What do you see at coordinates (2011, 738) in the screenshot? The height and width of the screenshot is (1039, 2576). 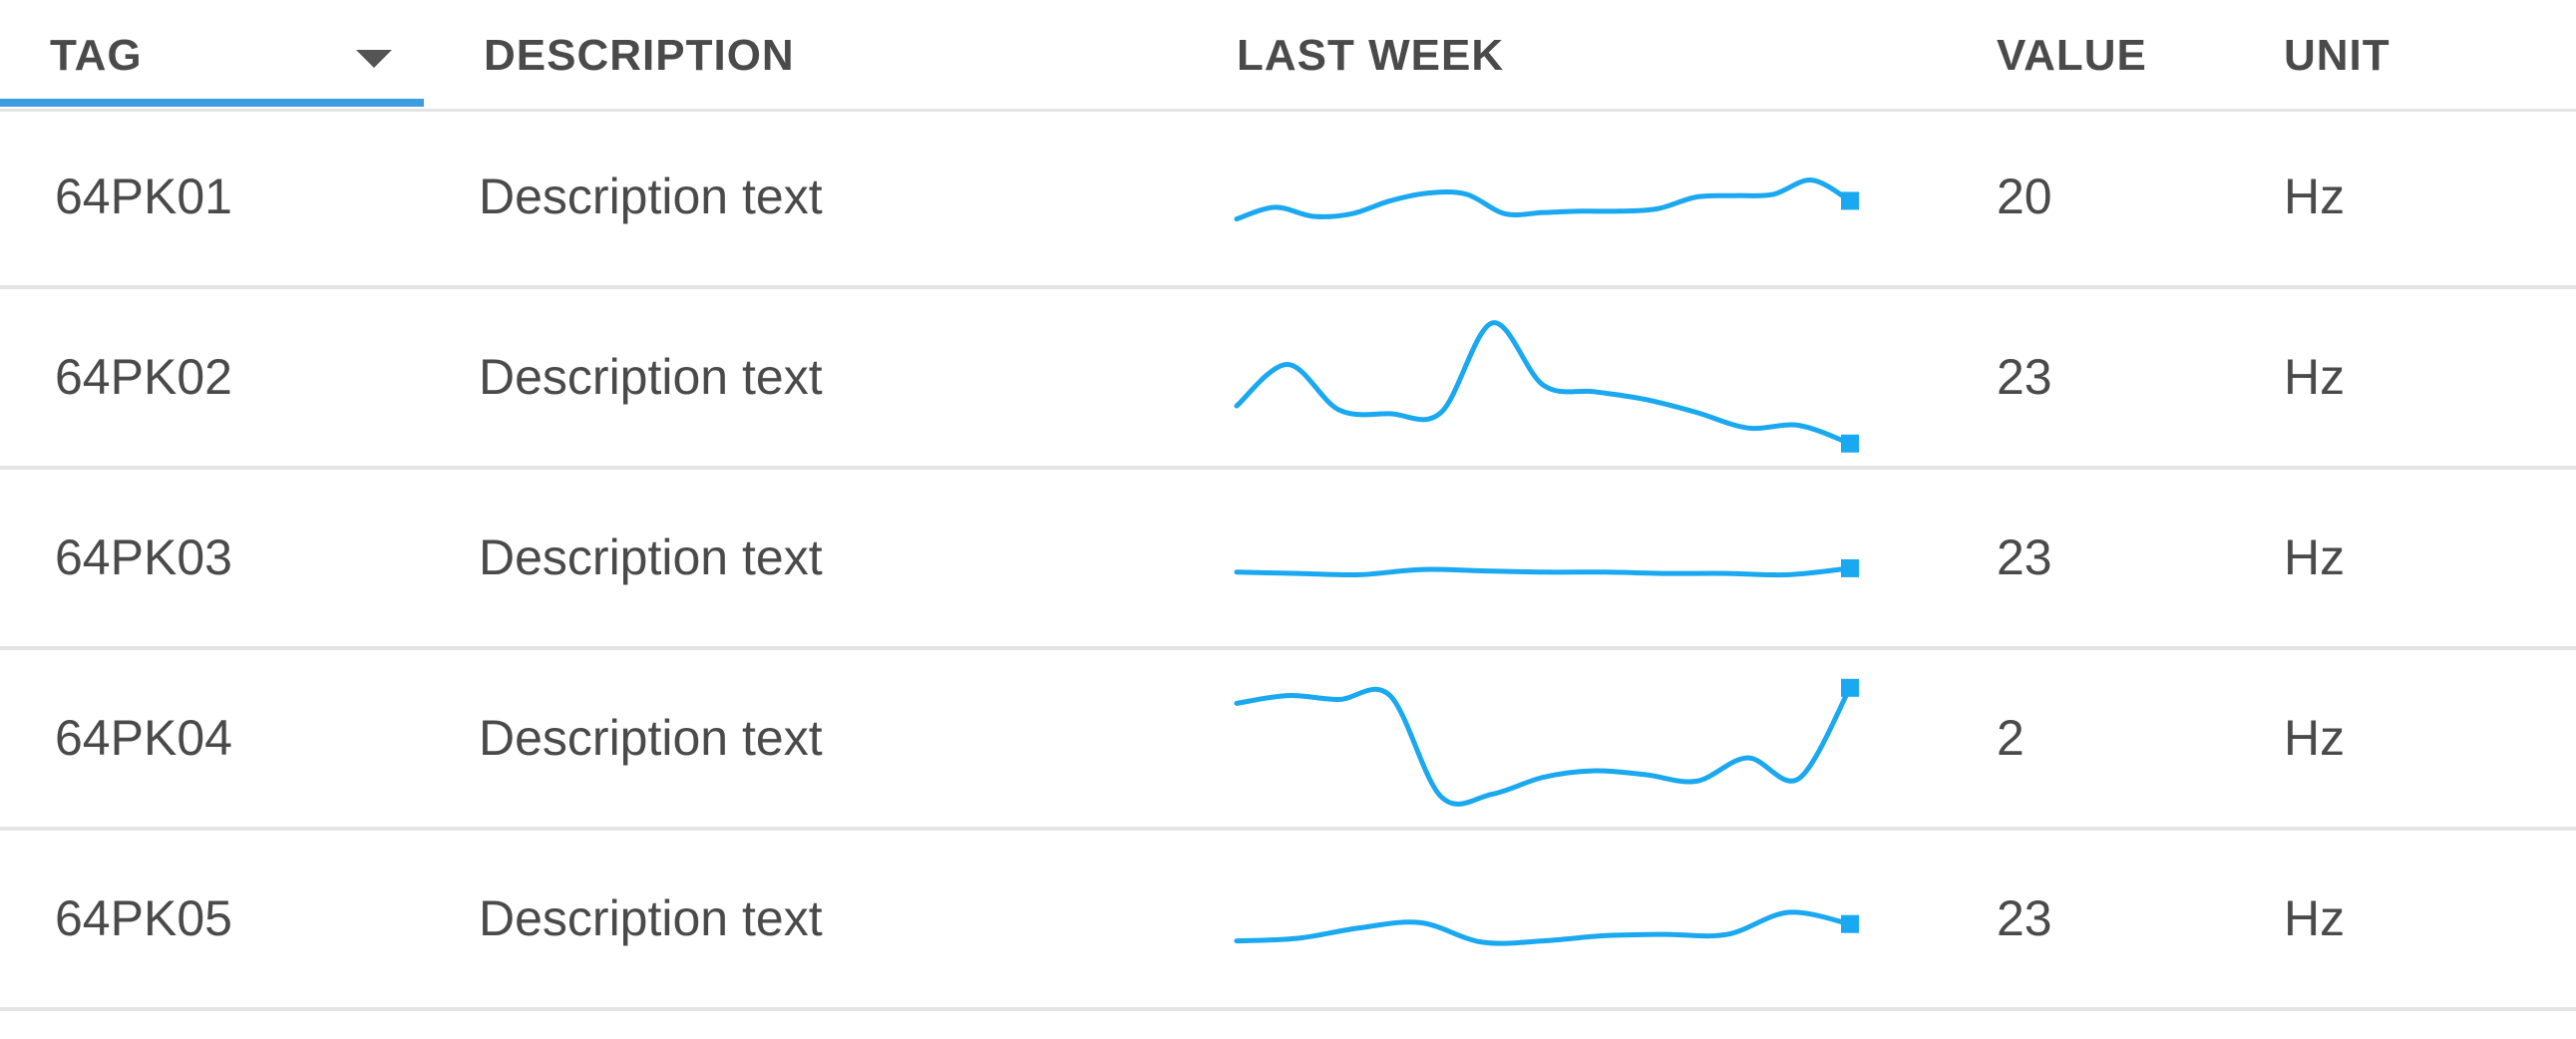 I see `value-cell: 2` at bounding box center [2011, 738].